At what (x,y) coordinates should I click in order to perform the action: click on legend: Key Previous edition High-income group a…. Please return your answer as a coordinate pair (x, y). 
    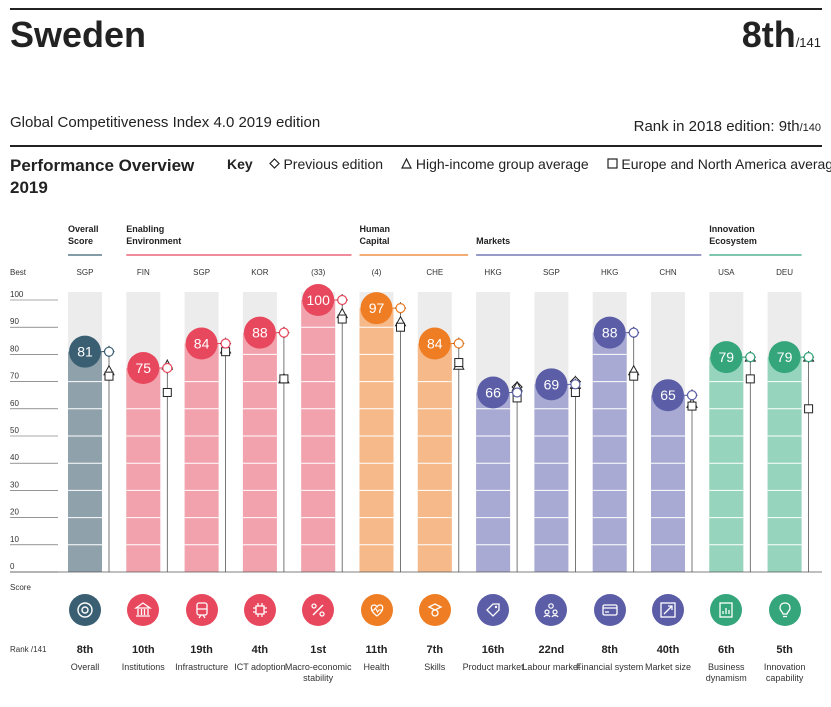
    Looking at the image, I should click on (529, 164).